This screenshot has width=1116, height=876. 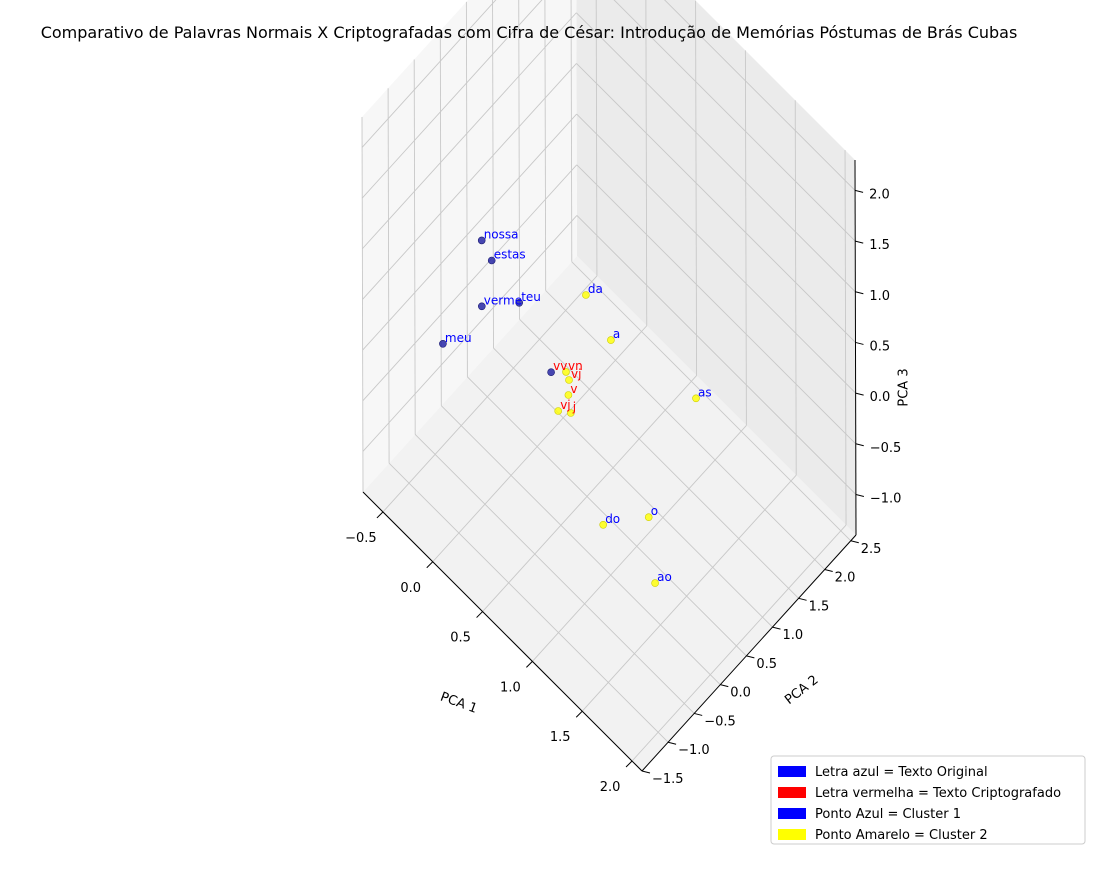 I want to click on data-point-meu, so click(x=443, y=343).